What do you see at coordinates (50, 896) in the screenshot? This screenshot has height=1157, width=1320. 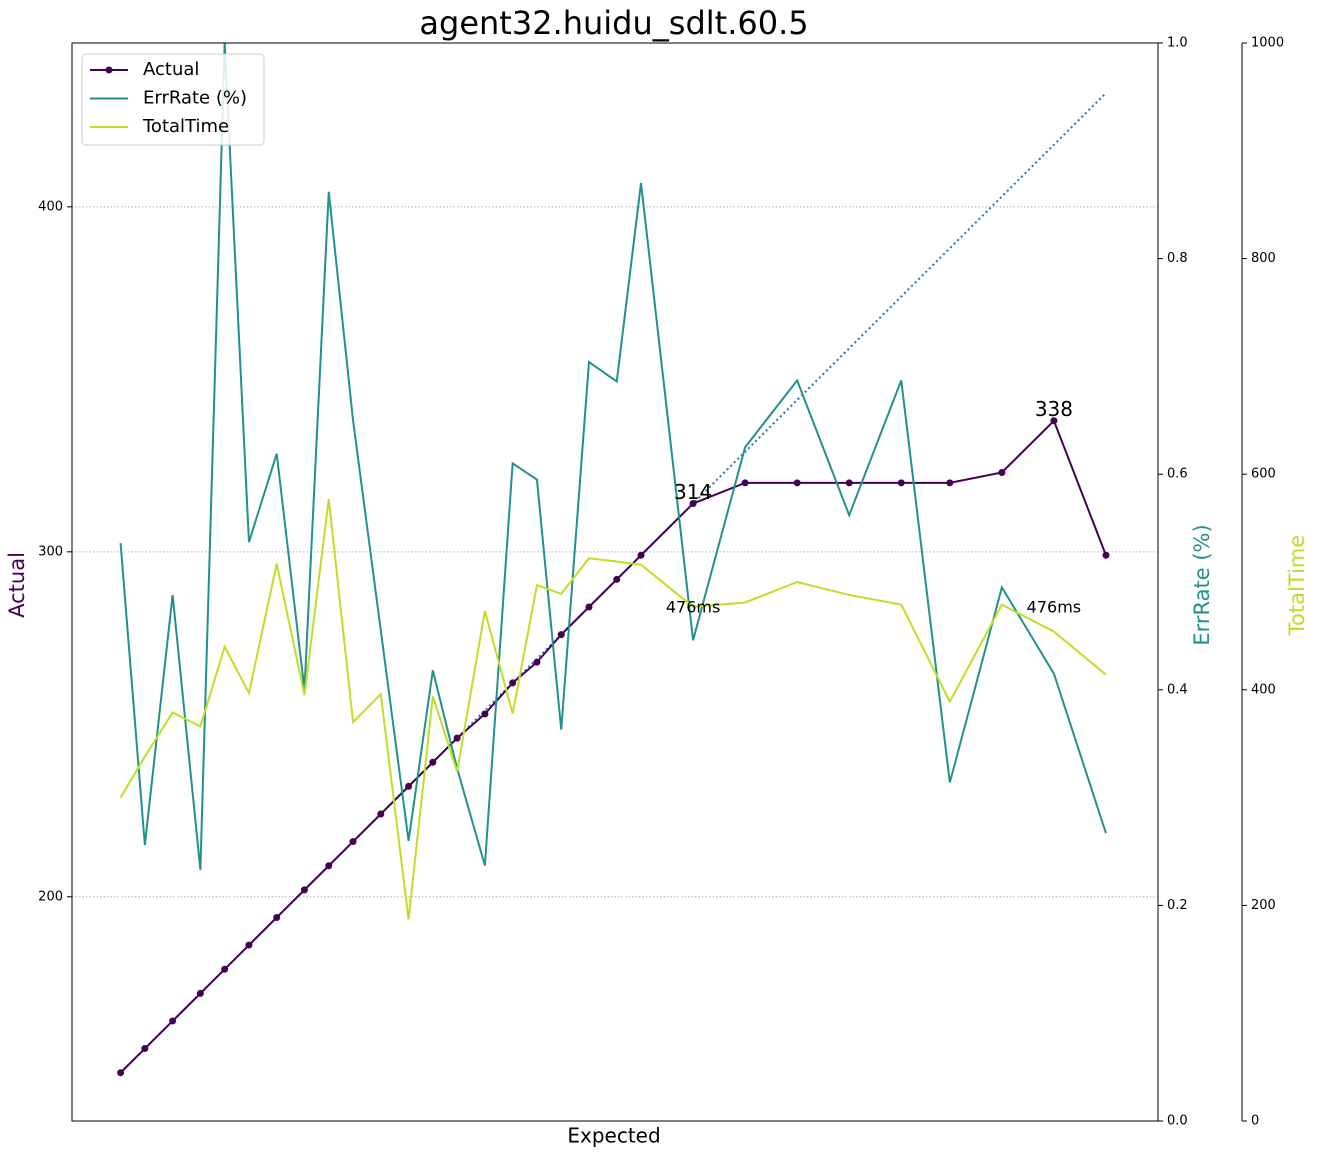 I see `y-tick-label: 200` at bounding box center [50, 896].